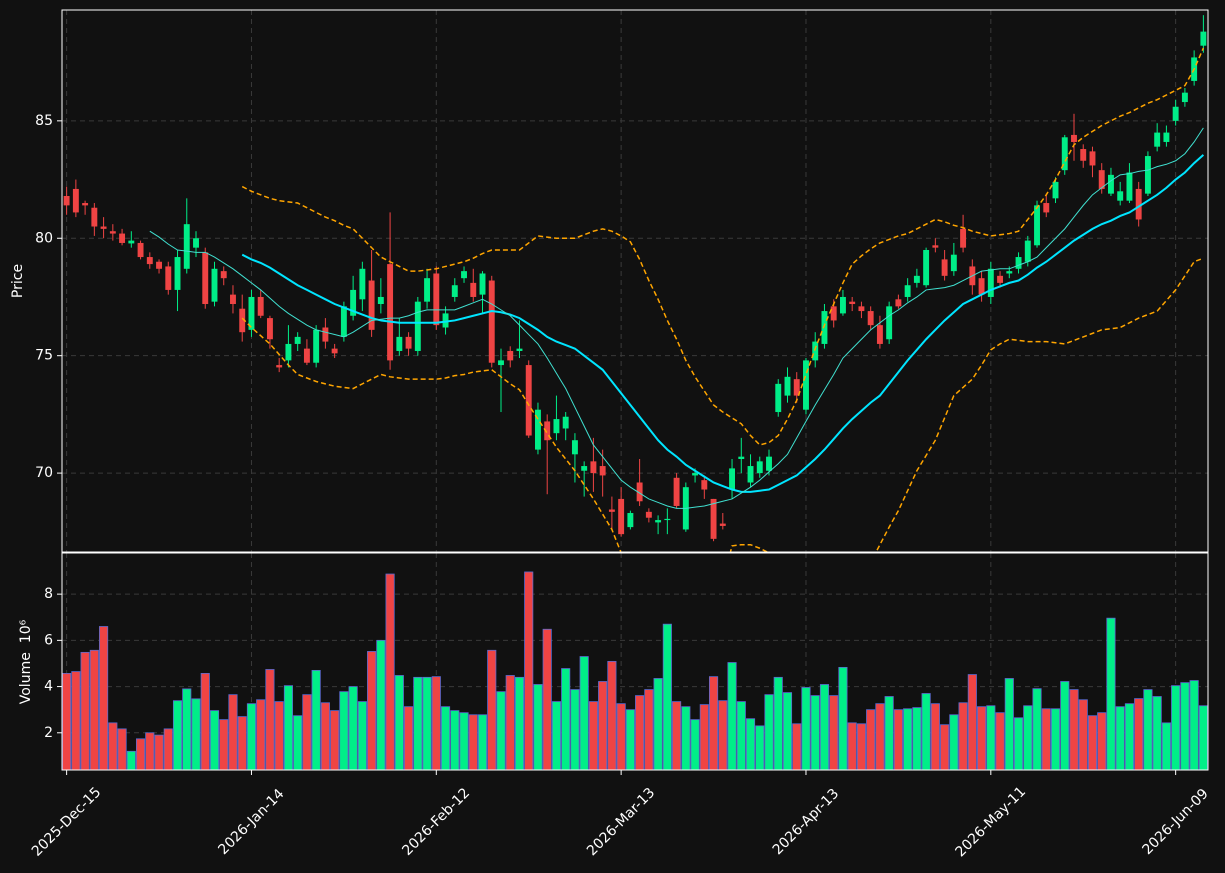  Describe the element at coordinates (18, 281) in the screenshot. I see `y-axis-label: Price` at that location.